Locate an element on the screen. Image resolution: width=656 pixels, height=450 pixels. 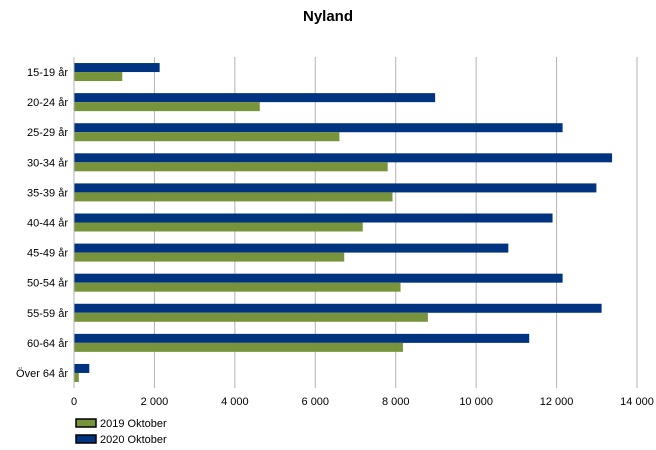
category-label: 15-19 år is located at coordinates (47, 73).